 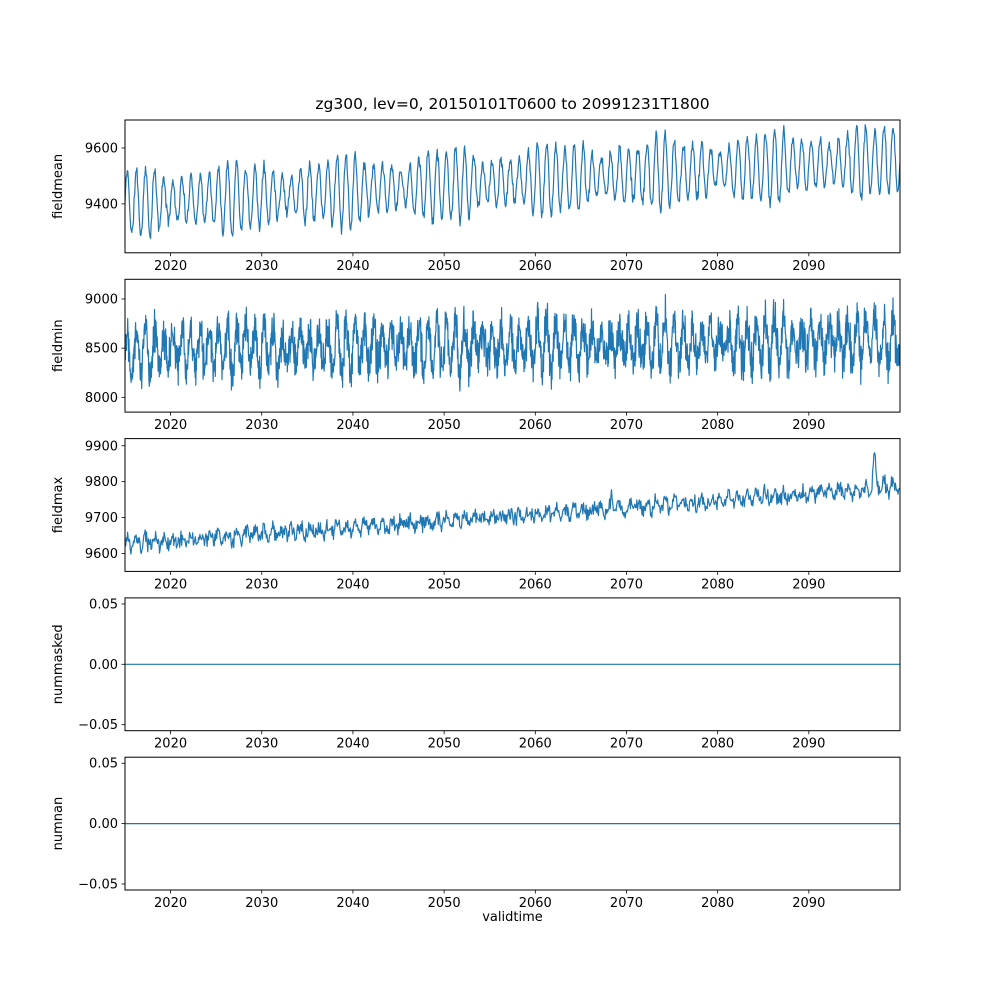 I want to click on x-axis-label: validtime, so click(x=512, y=917).